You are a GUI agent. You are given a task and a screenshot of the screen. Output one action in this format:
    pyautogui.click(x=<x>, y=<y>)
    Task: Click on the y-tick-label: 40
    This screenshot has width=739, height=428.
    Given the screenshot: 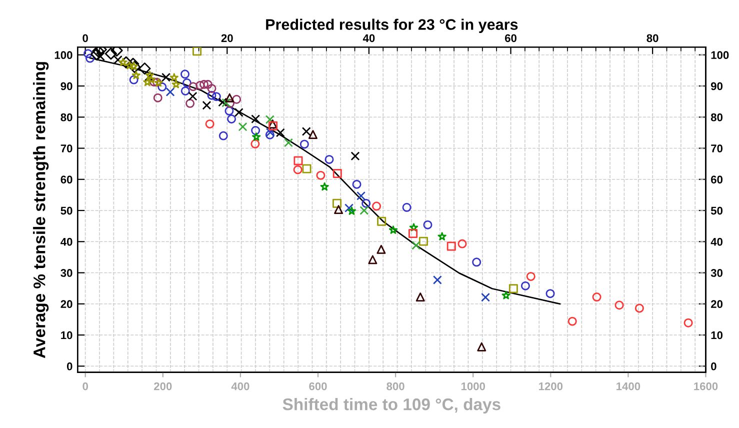 What is the action you would take?
    pyautogui.click(x=66, y=242)
    